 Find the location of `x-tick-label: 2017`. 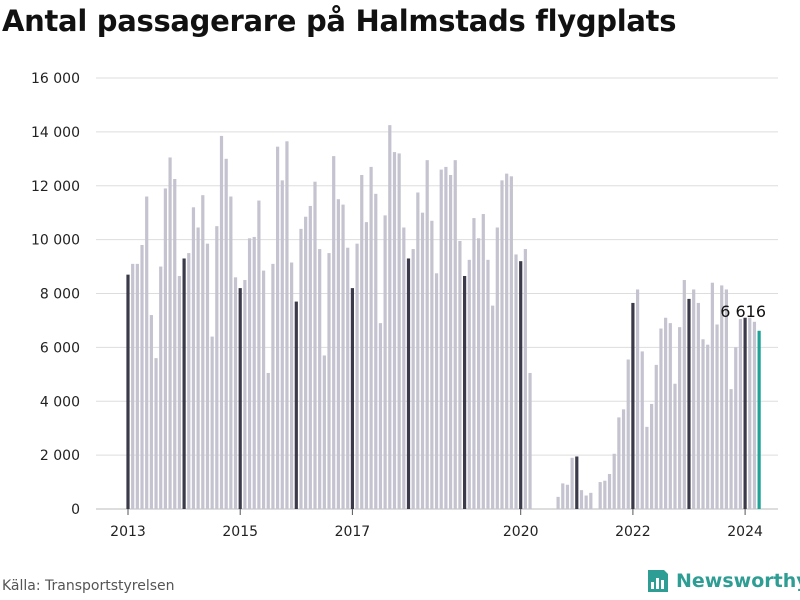

x-tick-label: 2017 is located at coordinates (353, 532).